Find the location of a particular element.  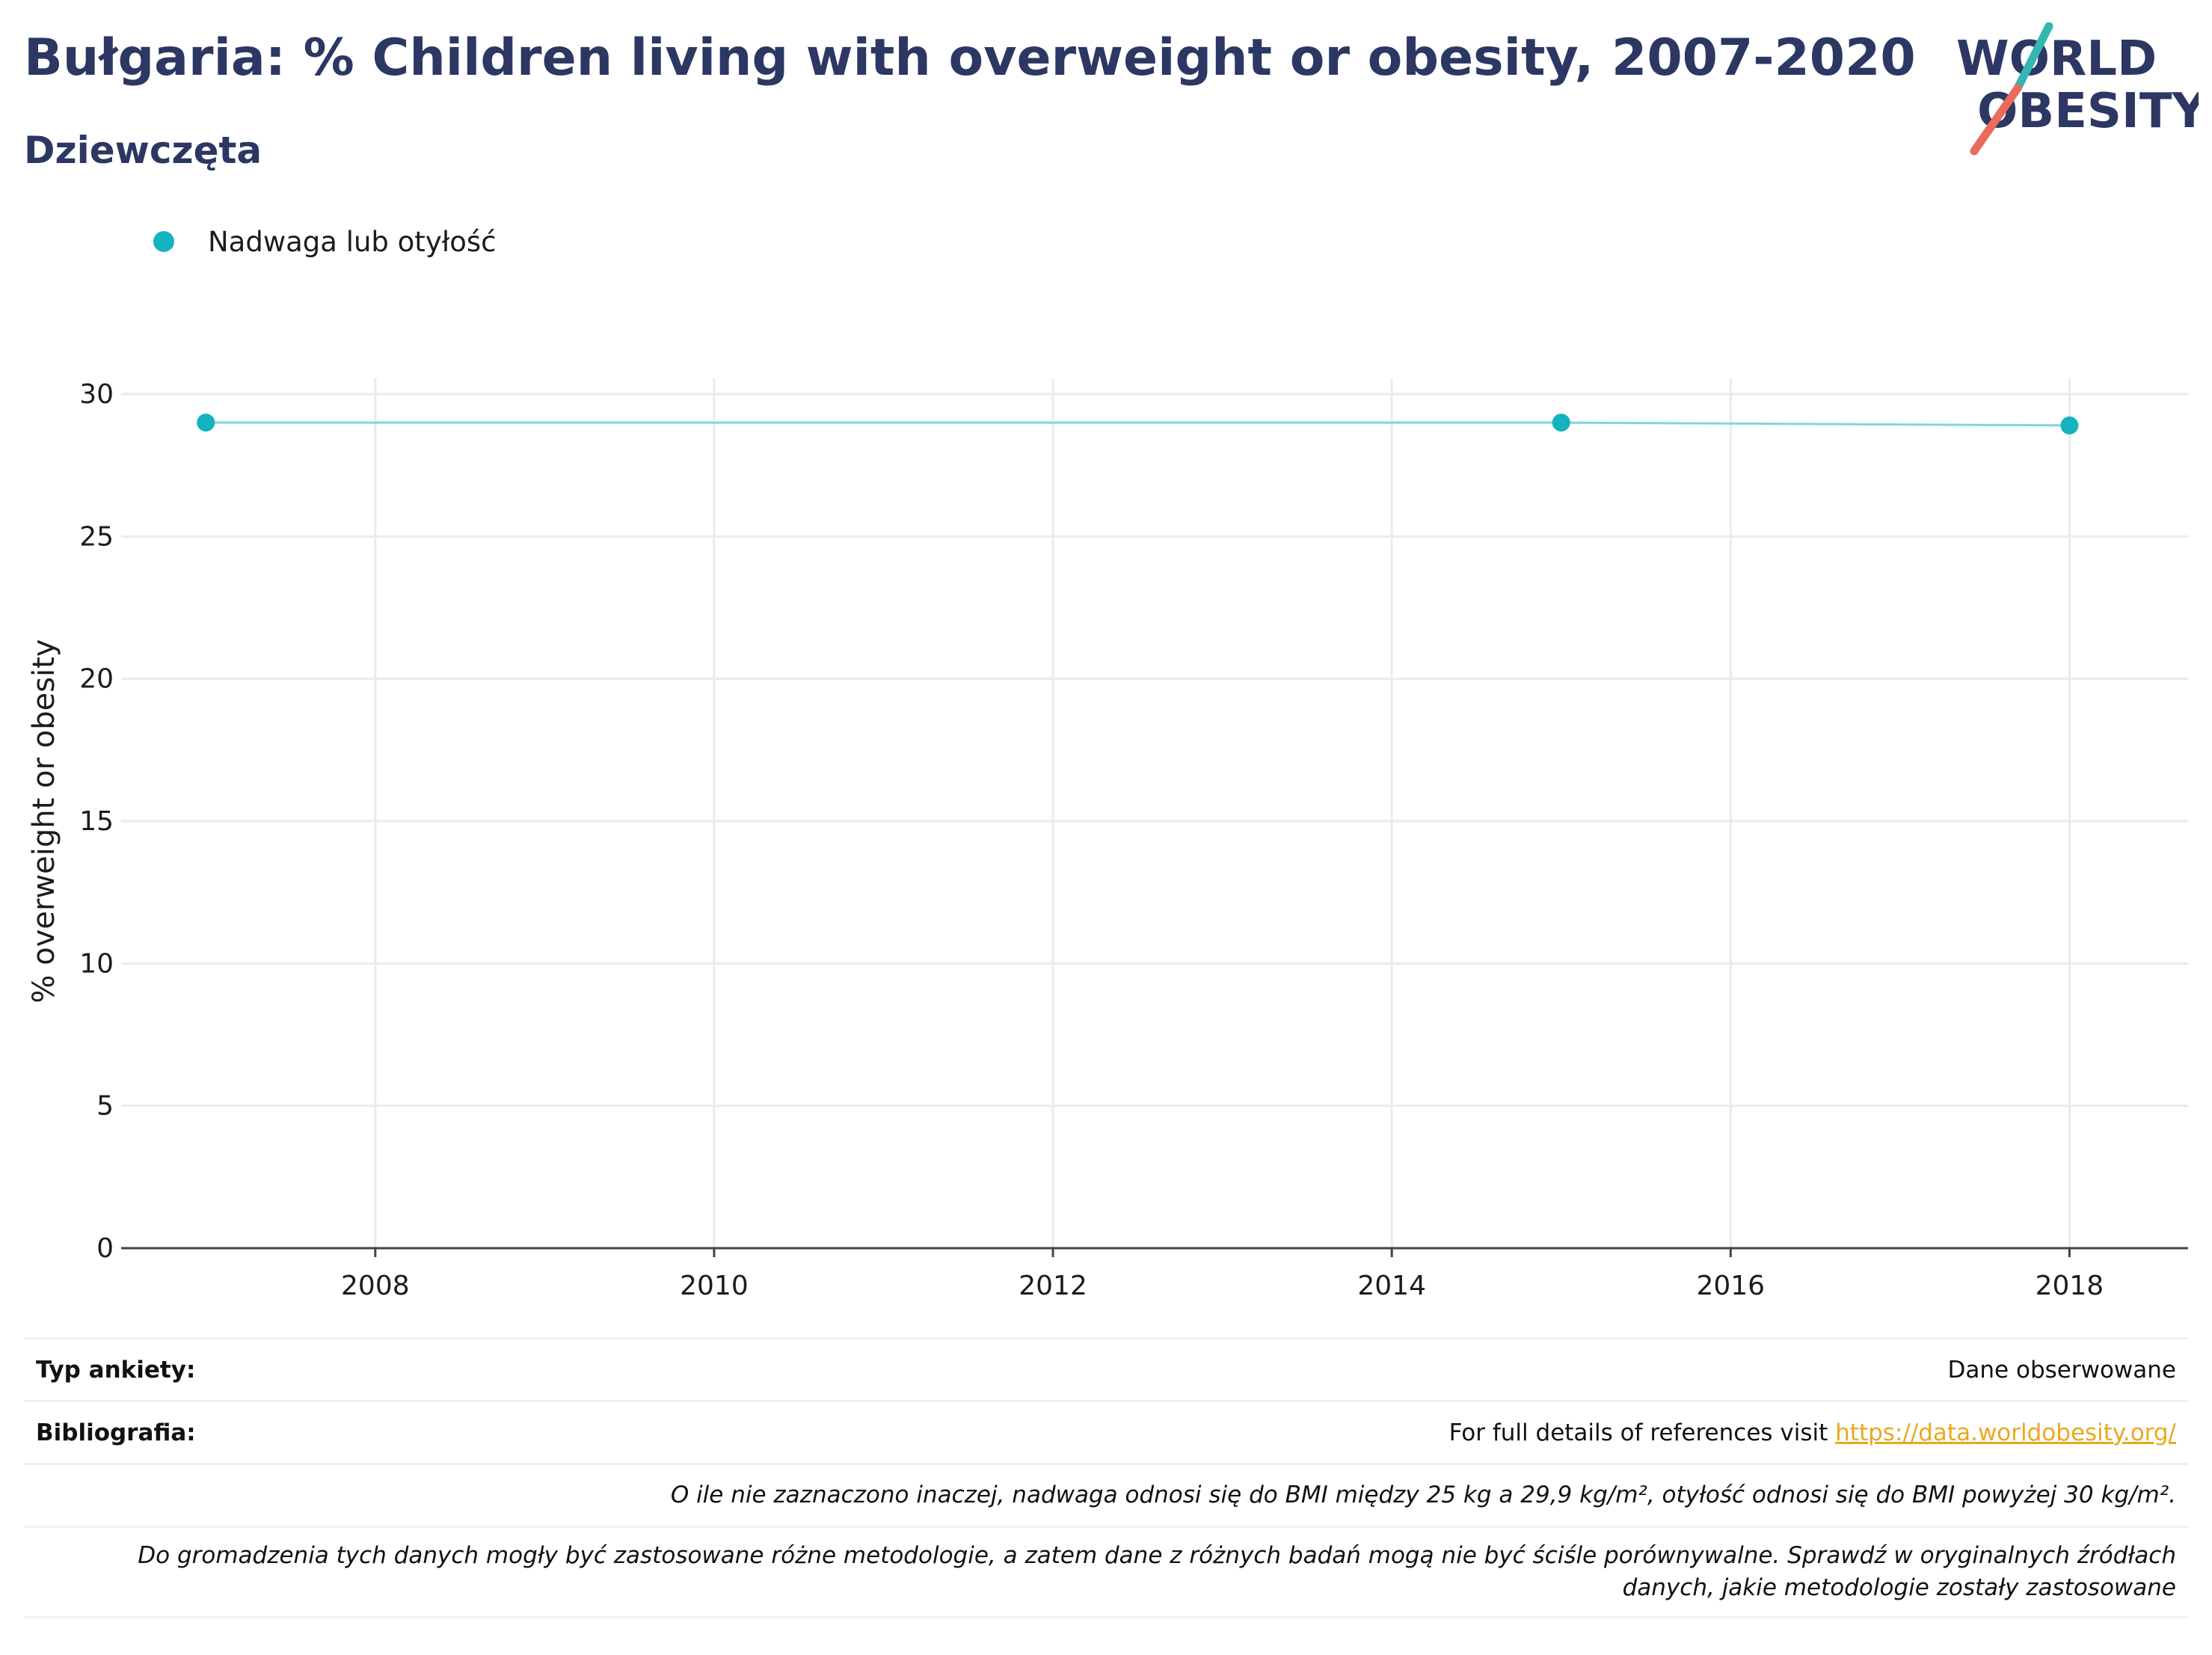

world-obesity-logo: WORLD OBESITY is located at coordinates (2077, 89).